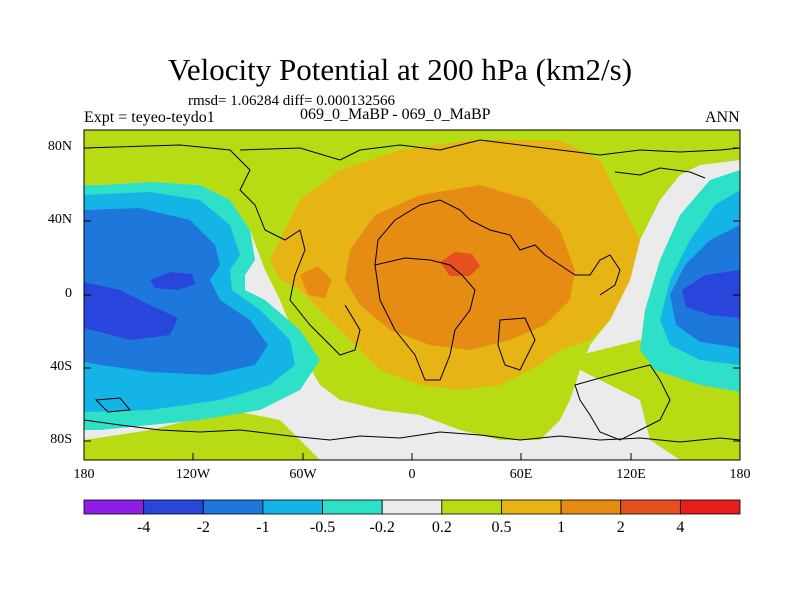 This screenshot has height=600, width=800. What do you see at coordinates (68, 293) in the screenshot?
I see `ytick-label: 0` at bounding box center [68, 293].